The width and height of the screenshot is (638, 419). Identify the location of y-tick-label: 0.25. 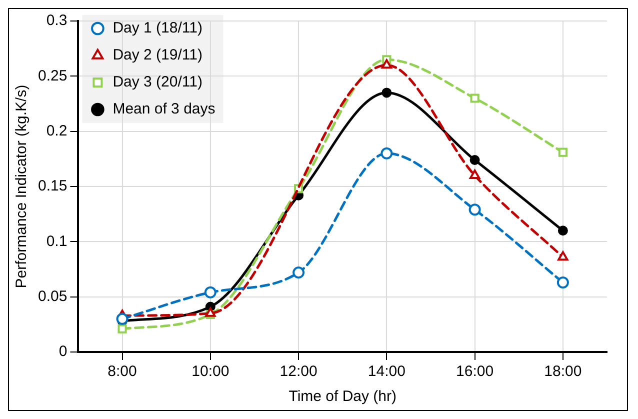
(53, 75).